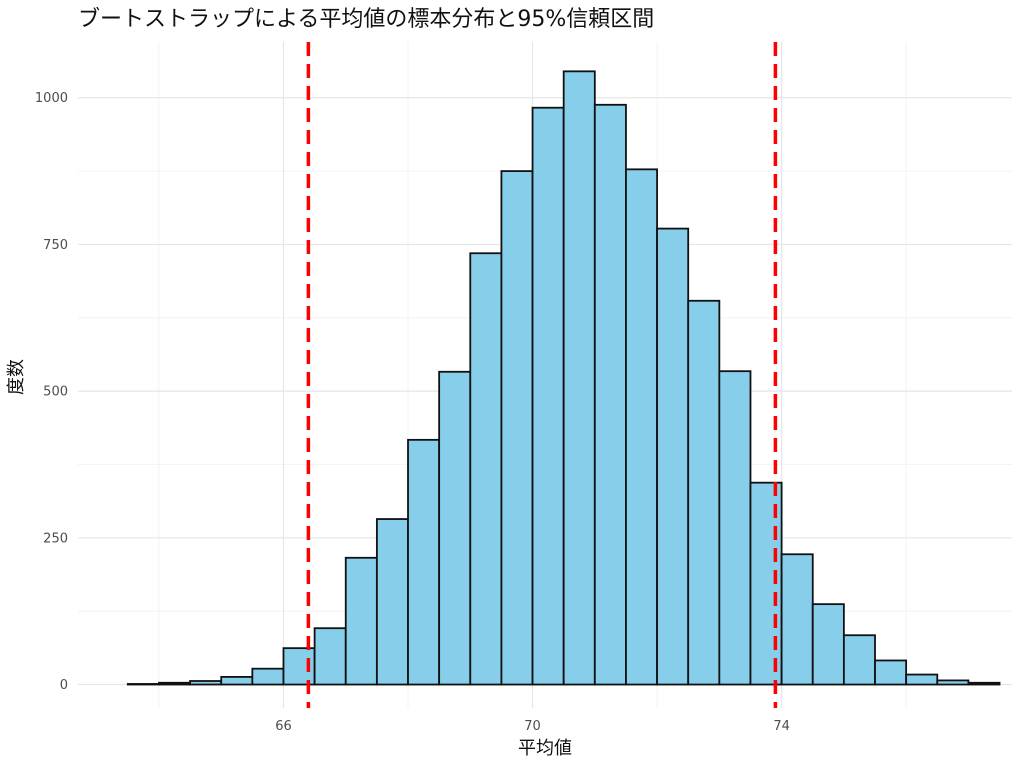  What do you see at coordinates (545, 748) in the screenshot?
I see `x-axis-title: 平均値` at bounding box center [545, 748].